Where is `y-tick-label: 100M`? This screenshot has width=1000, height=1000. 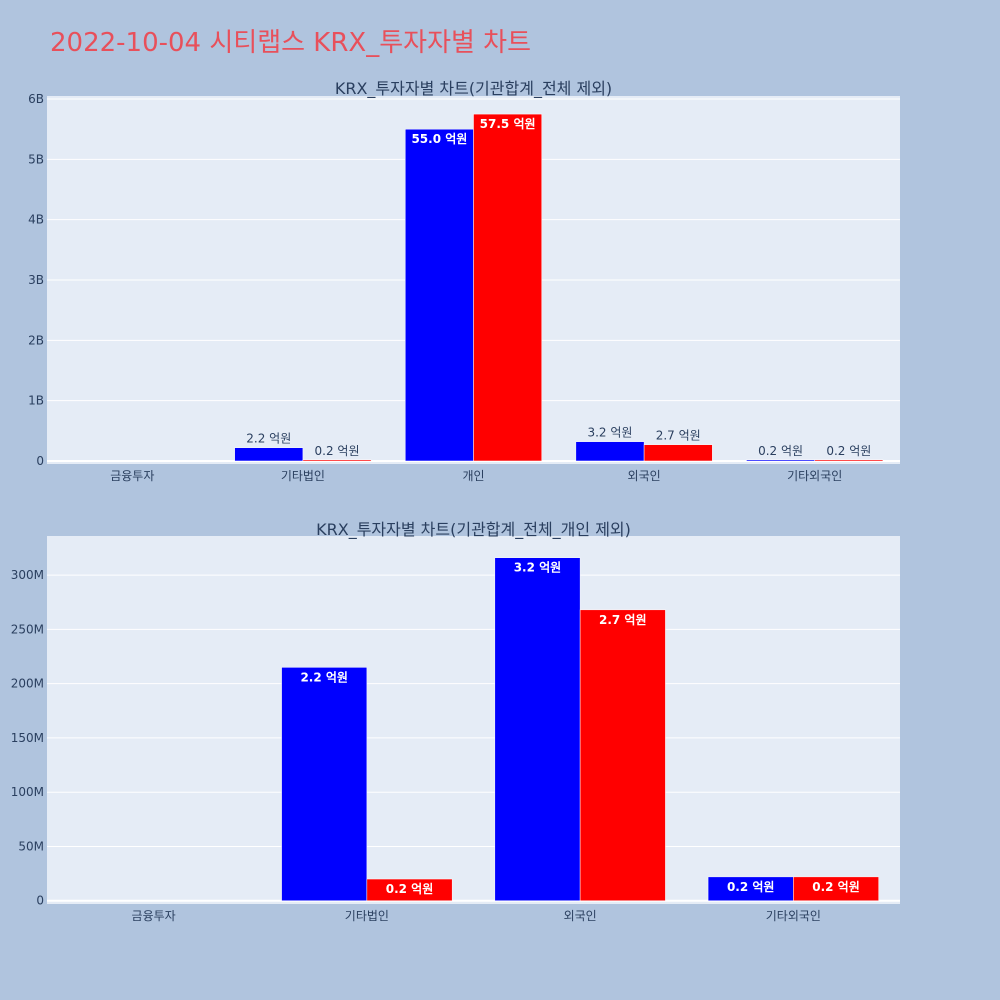 y-tick-label: 100M is located at coordinates (27, 792).